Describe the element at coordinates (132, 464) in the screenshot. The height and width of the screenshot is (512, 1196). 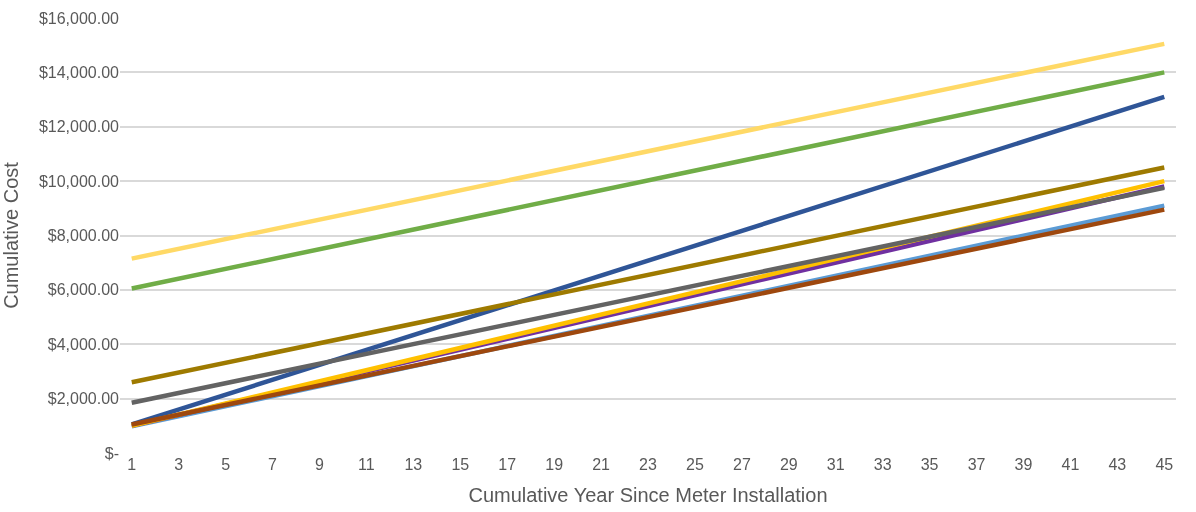
I see `x-tick-label: 1` at that location.